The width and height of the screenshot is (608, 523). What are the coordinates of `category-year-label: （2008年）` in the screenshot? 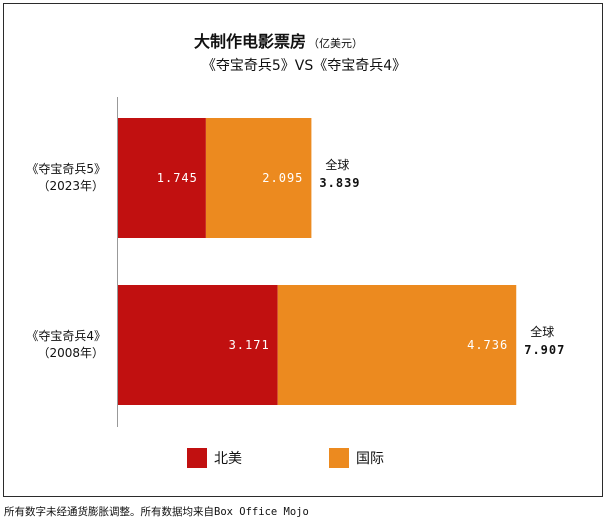 It's located at (70, 353).